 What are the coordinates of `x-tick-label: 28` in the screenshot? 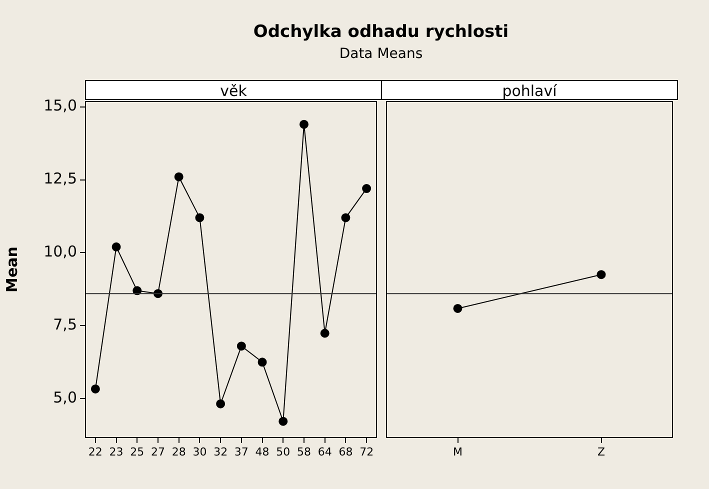 It's located at (179, 451).